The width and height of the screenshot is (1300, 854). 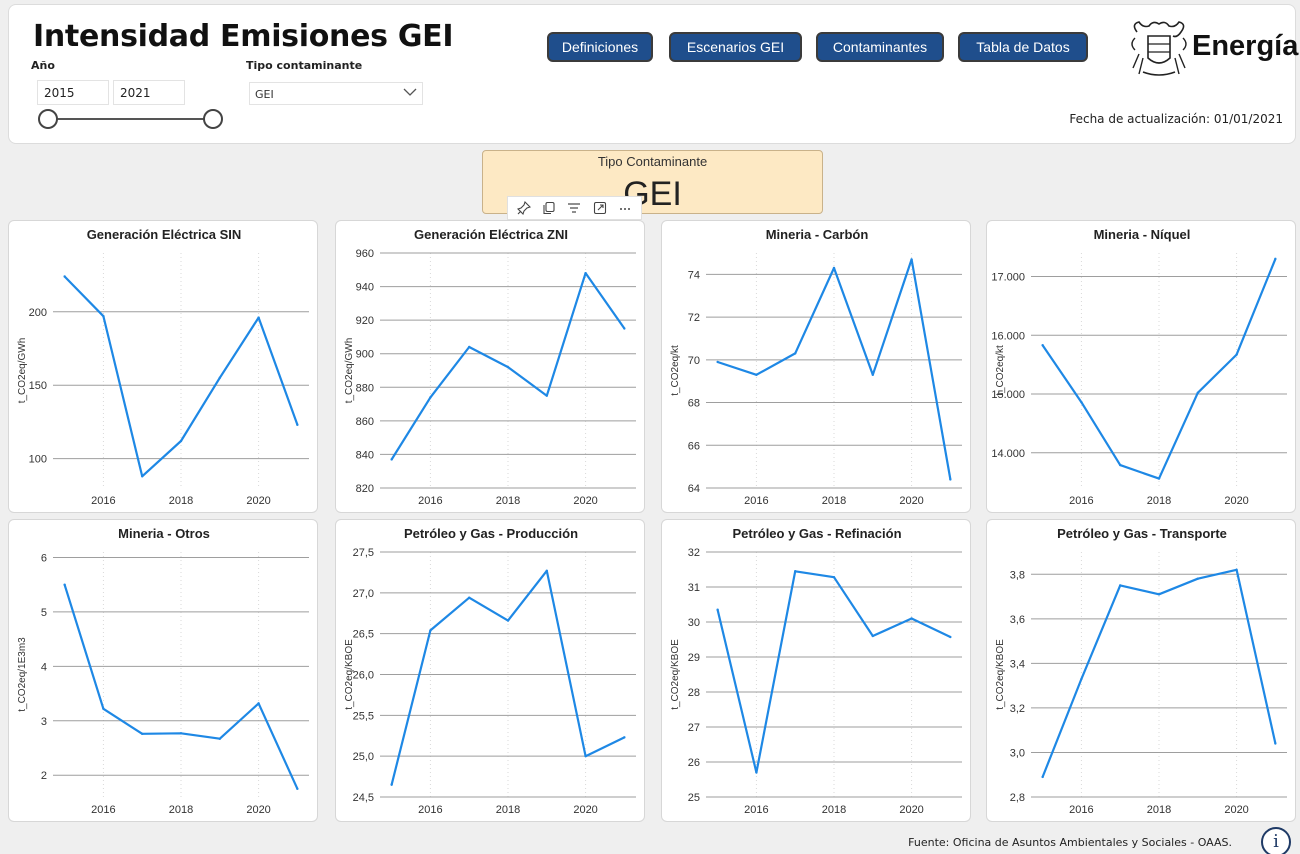 I want to click on y-tick-label: 32, so click(x=694, y=553).